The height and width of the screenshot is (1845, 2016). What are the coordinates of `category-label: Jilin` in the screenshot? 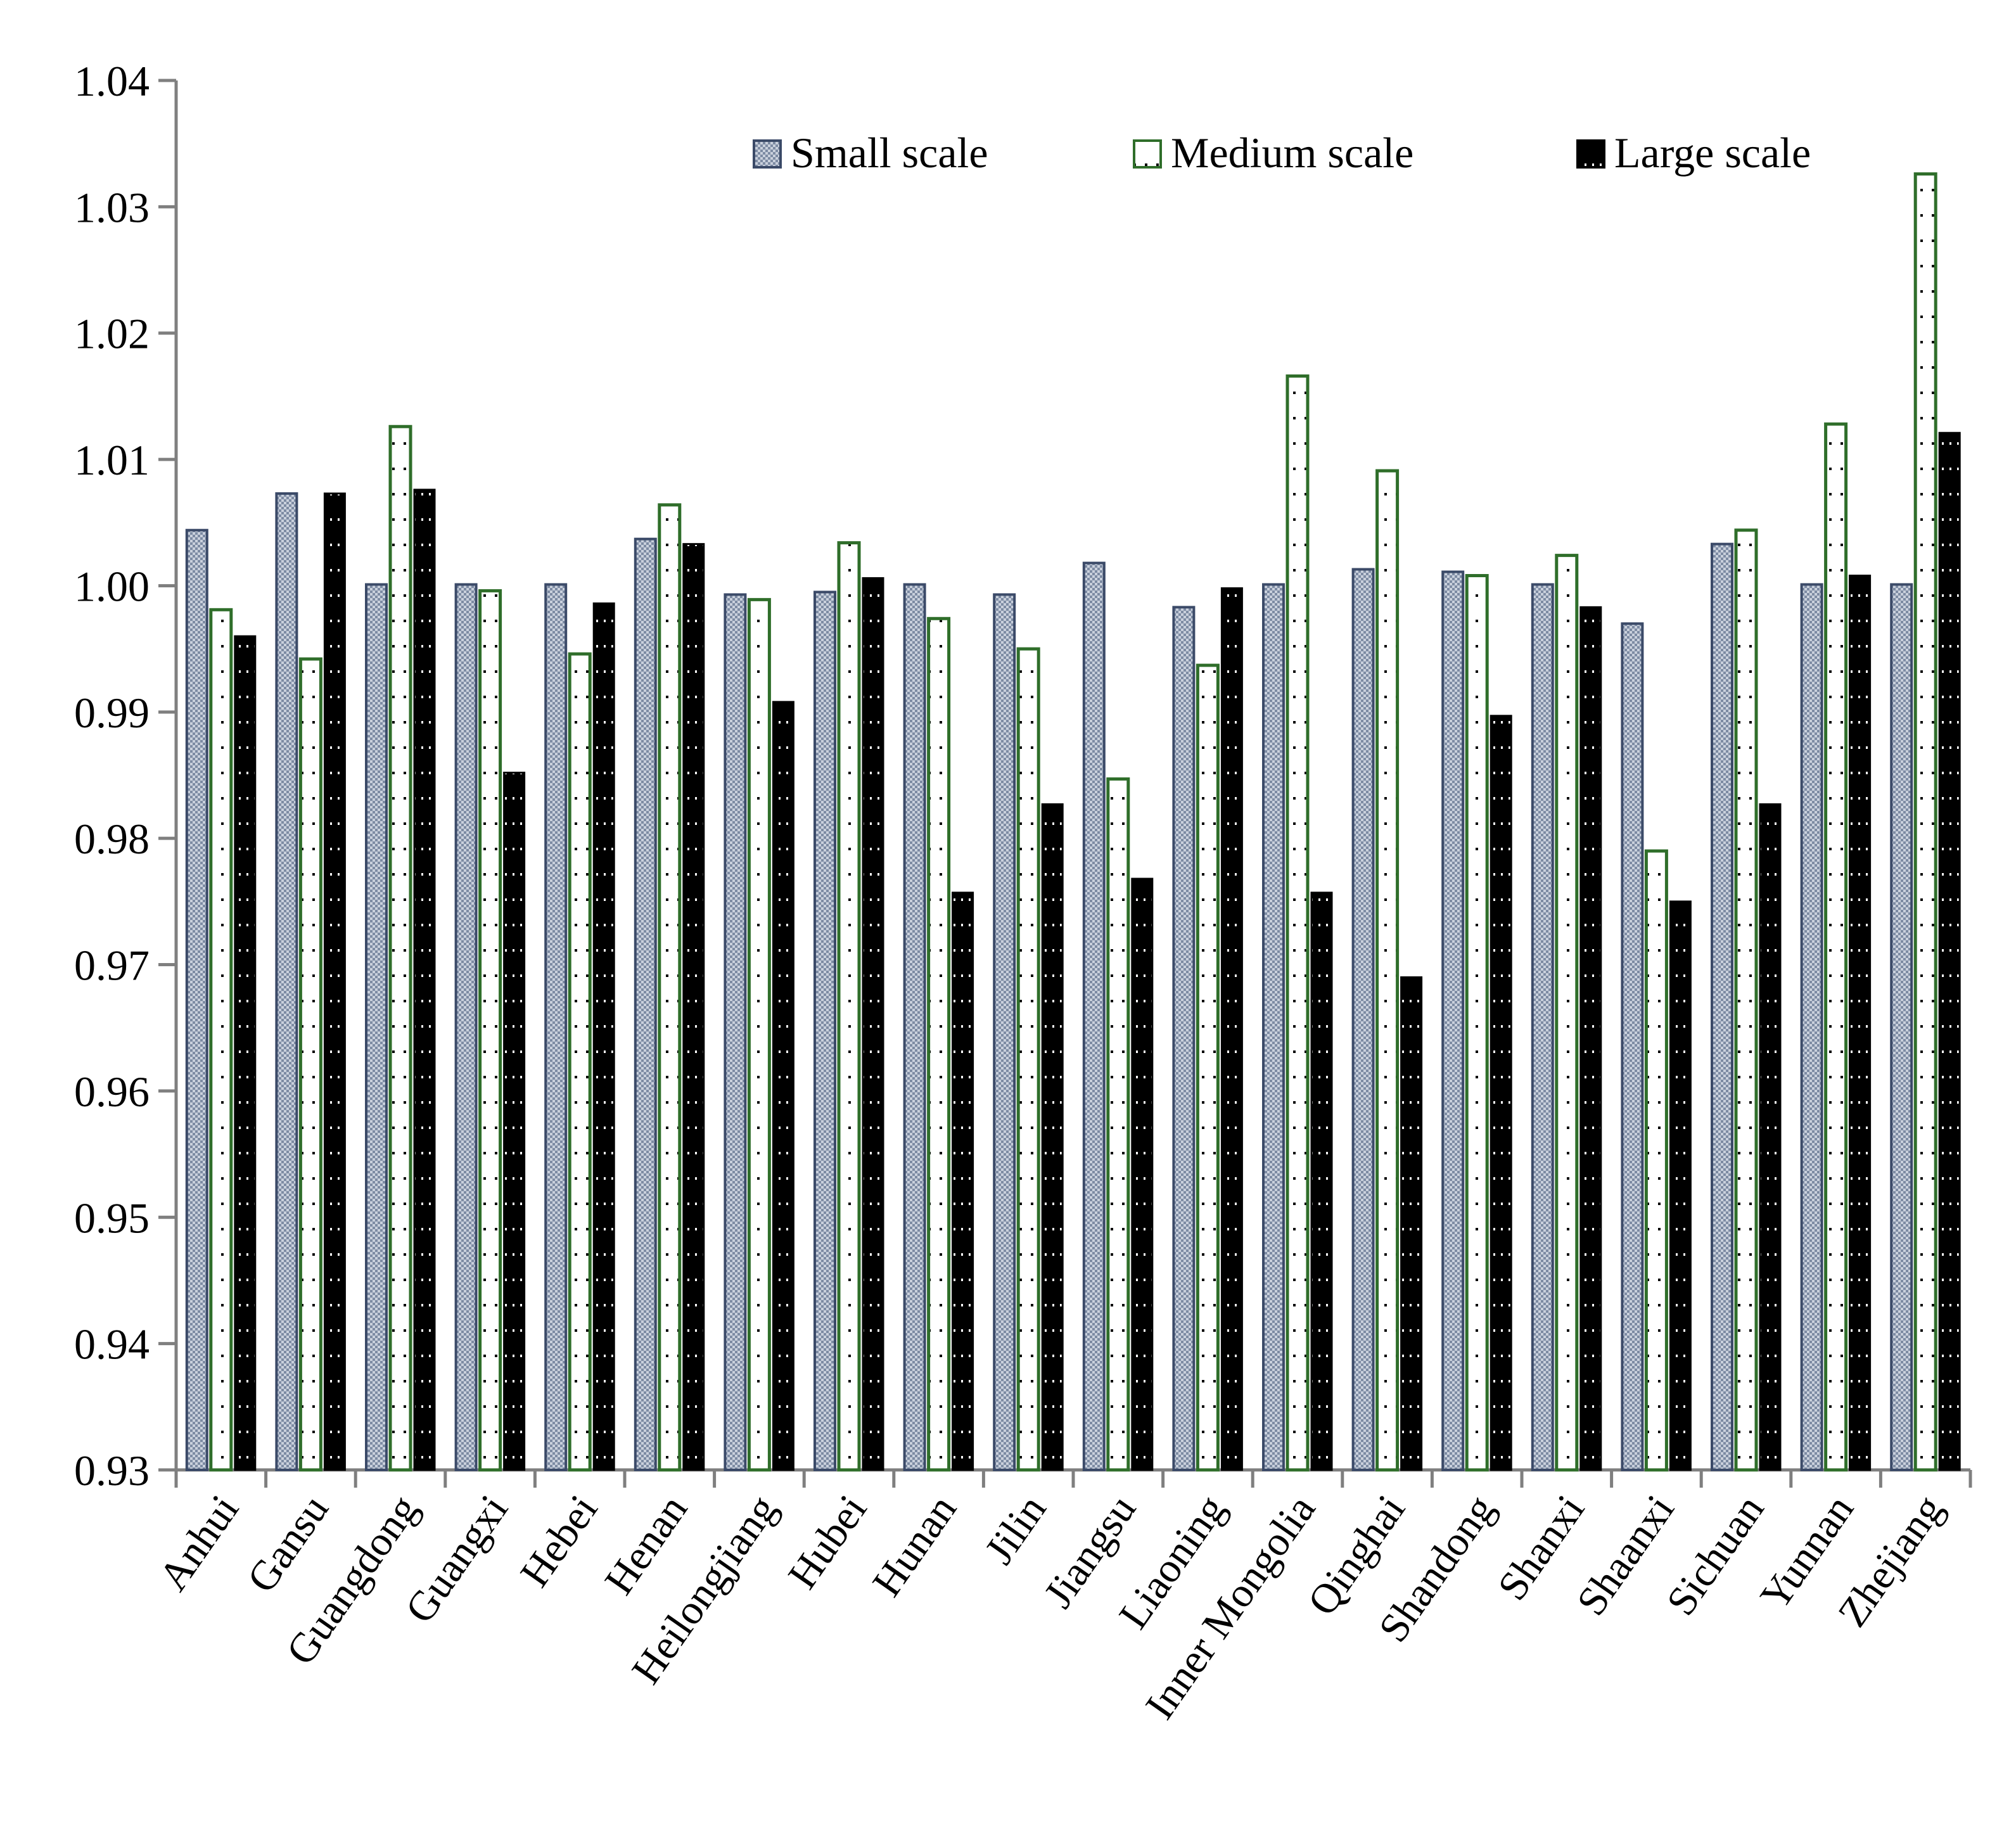 It's located at (1015, 1530).